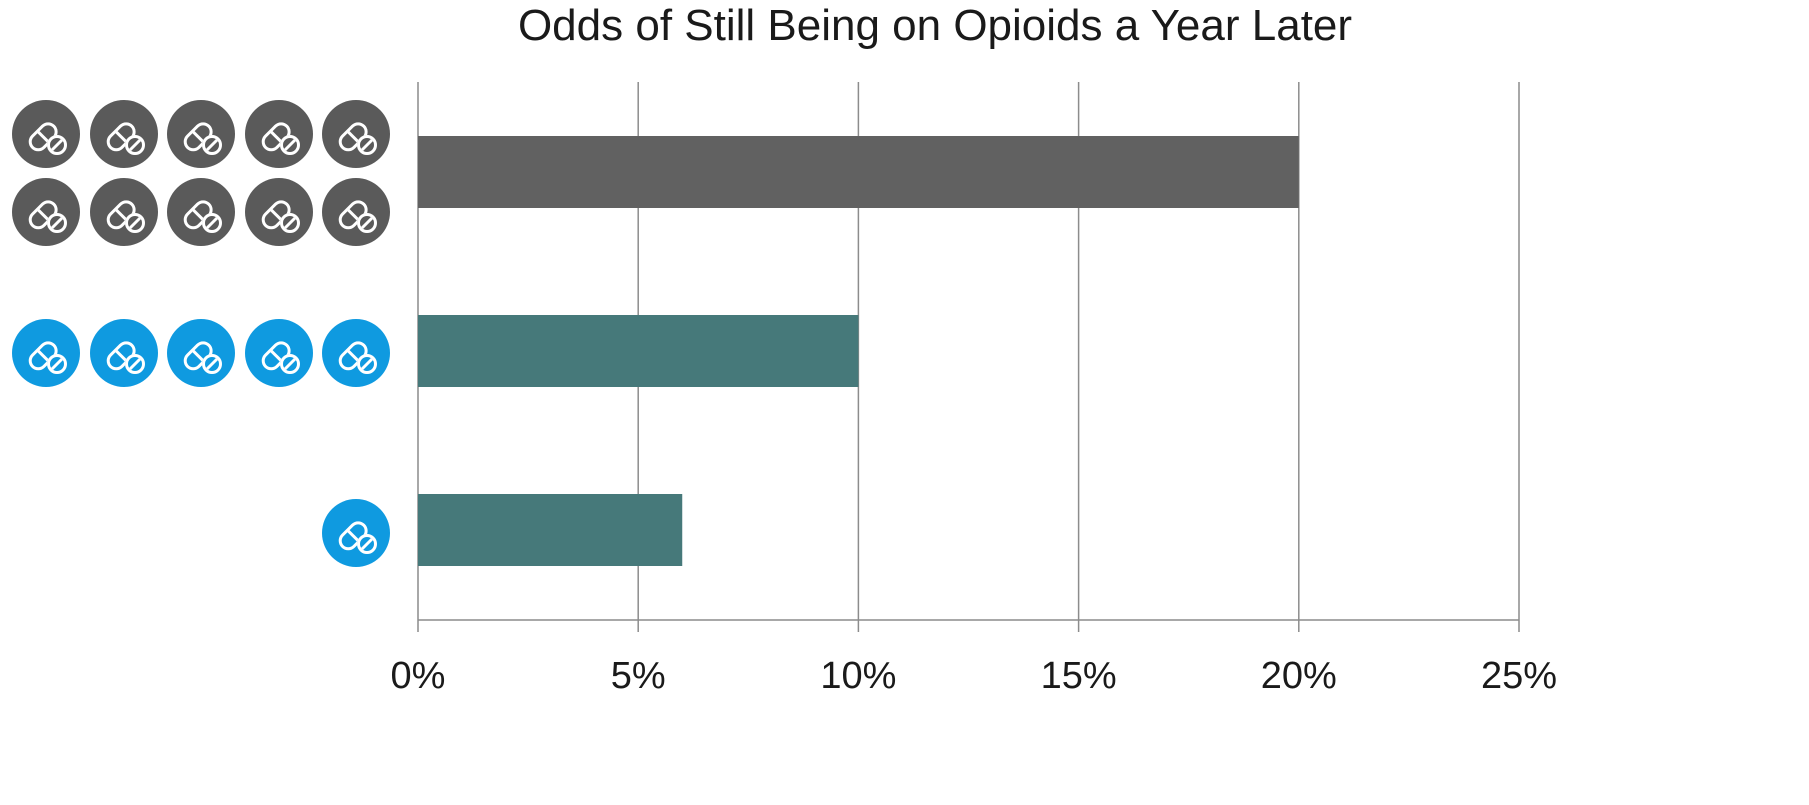  What do you see at coordinates (858, 676) in the screenshot?
I see `x-tick-label: 10%` at bounding box center [858, 676].